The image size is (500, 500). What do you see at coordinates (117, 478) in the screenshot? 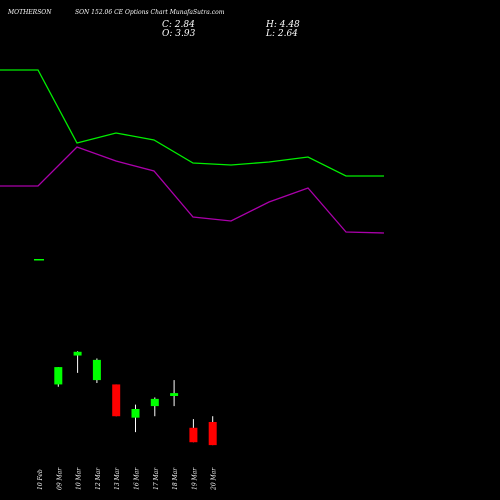
I see `x-tick-label: 13 Mar` at bounding box center [117, 478].